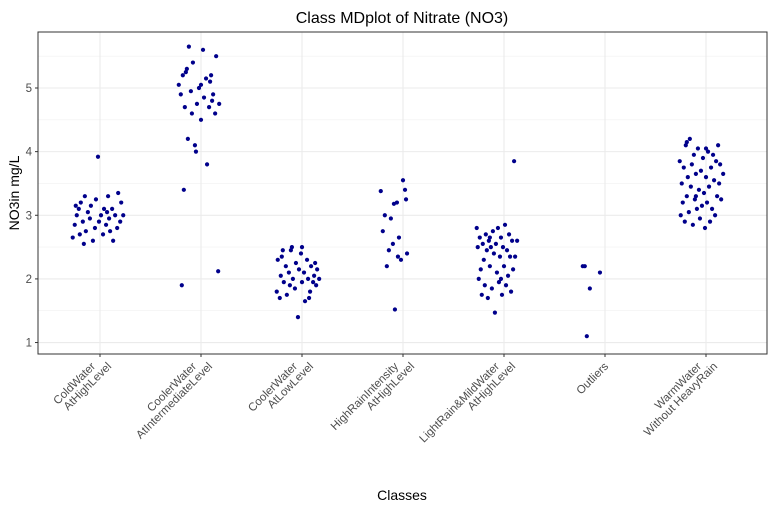 The width and height of the screenshot is (773, 512). What do you see at coordinates (29, 89) in the screenshot?
I see `y-tick-label: 5` at bounding box center [29, 89].